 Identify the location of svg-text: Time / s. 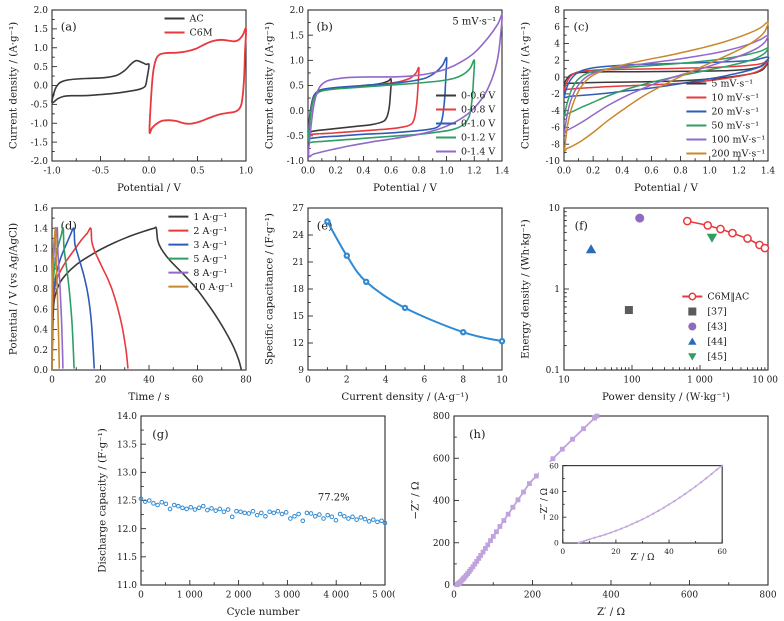
(148, 397).